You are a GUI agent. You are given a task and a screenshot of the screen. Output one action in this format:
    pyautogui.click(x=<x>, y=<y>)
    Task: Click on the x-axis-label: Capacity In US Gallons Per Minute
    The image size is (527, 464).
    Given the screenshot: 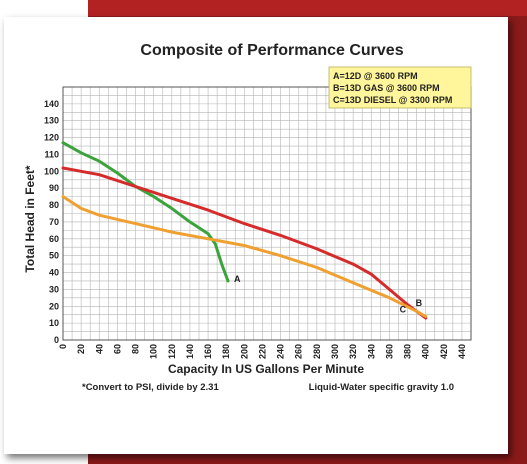 What is the action you would take?
    pyautogui.click(x=266, y=369)
    